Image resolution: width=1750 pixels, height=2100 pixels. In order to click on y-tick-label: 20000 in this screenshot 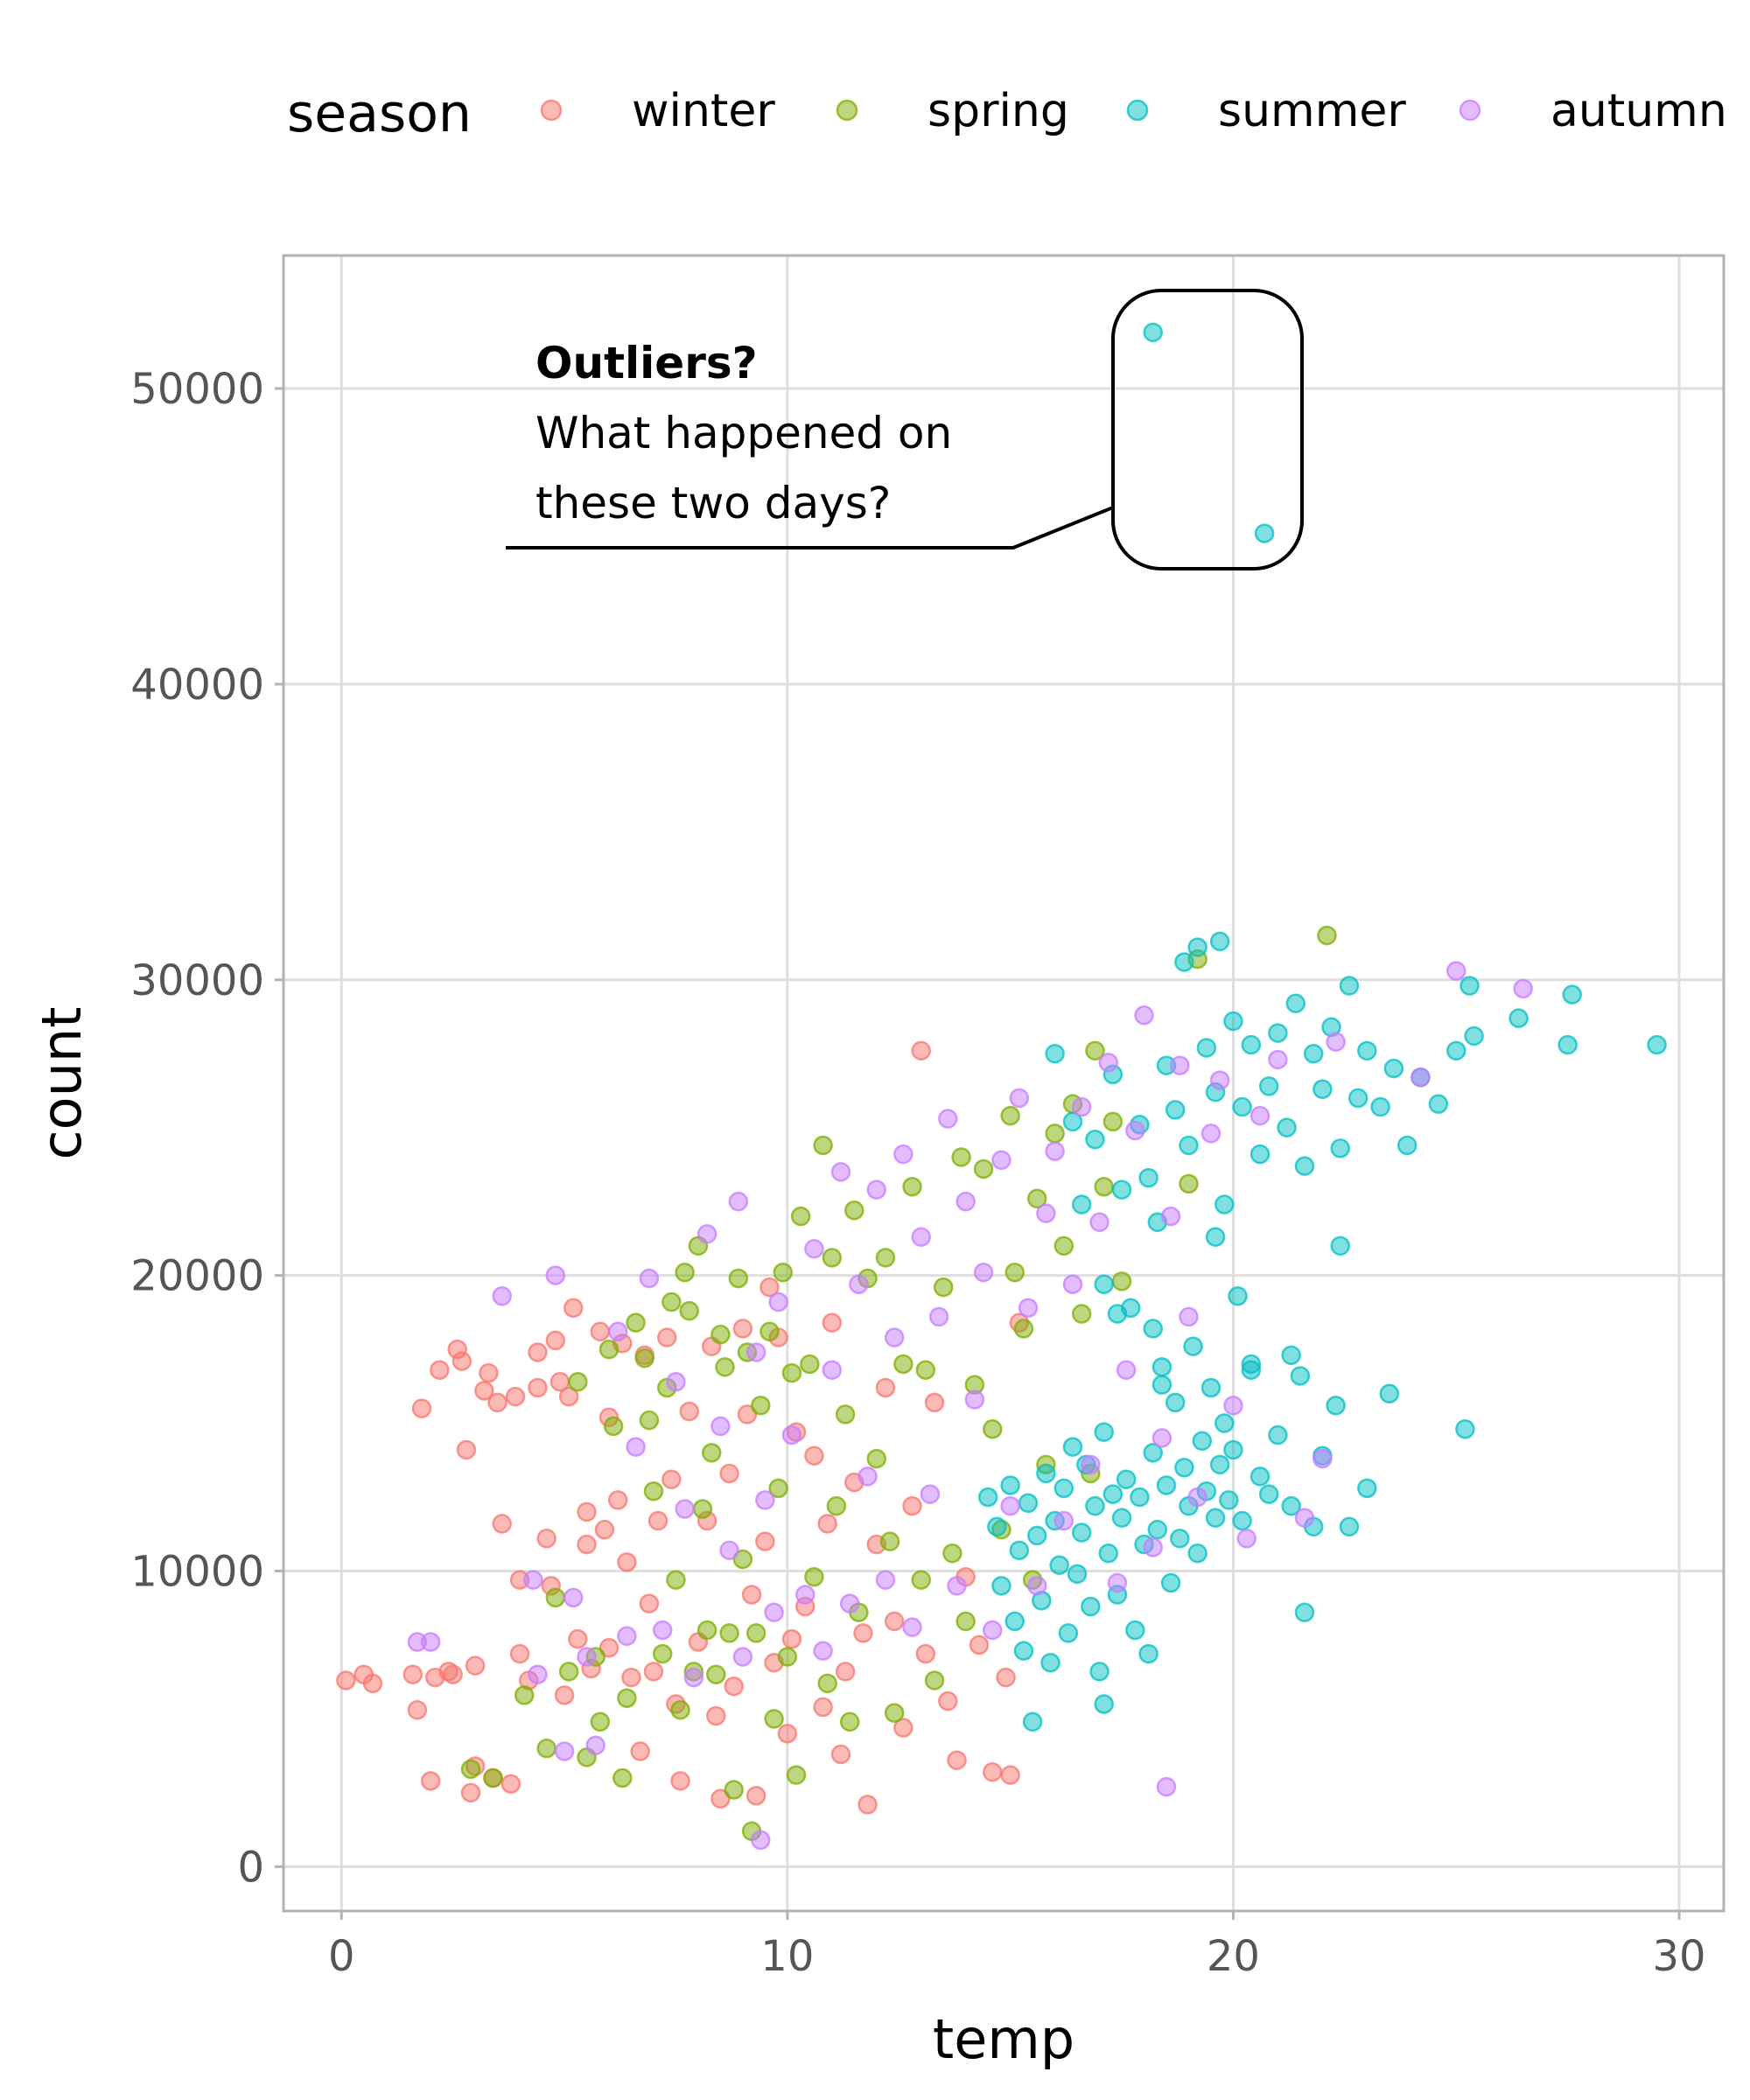, I will do `click(197, 1276)`.